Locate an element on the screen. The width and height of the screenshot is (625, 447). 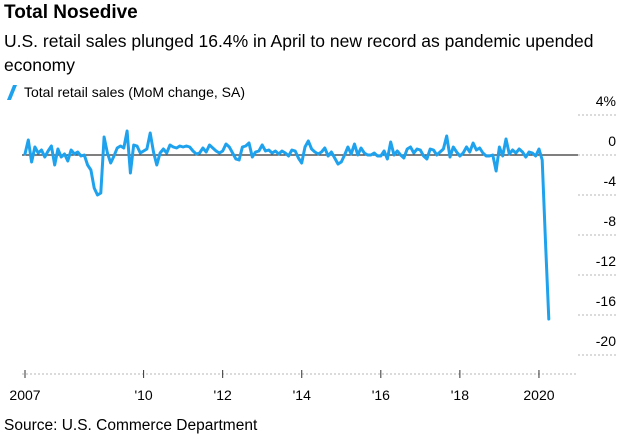
y-tick-label: -4 is located at coordinates (610, 181).